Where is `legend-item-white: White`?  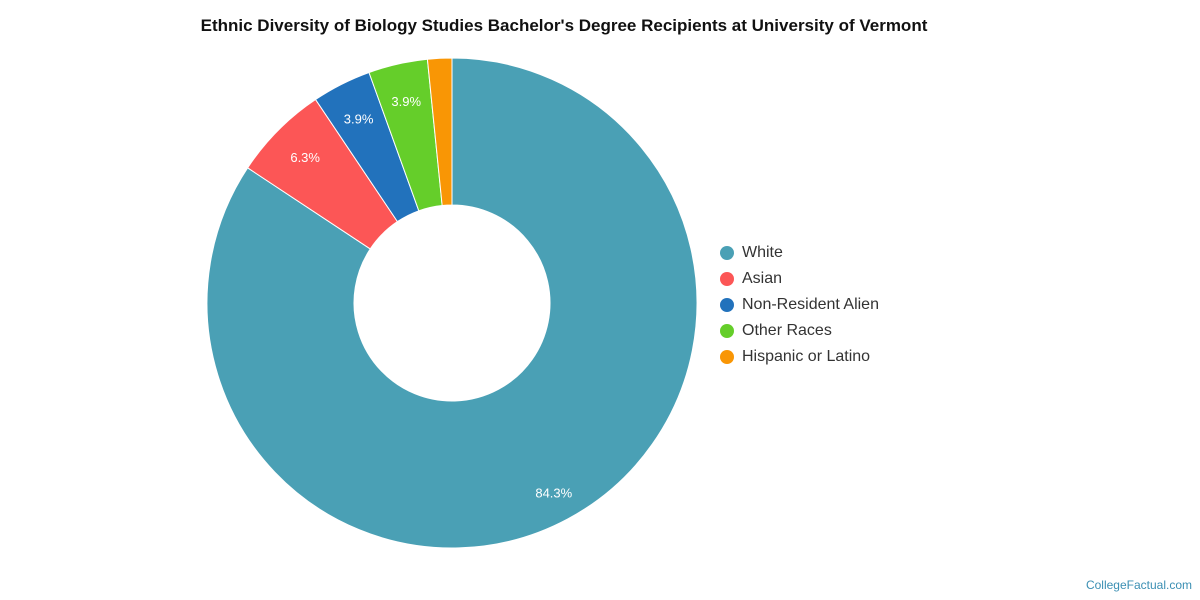
legend-item-white: White is located at coordinates (799, 253).